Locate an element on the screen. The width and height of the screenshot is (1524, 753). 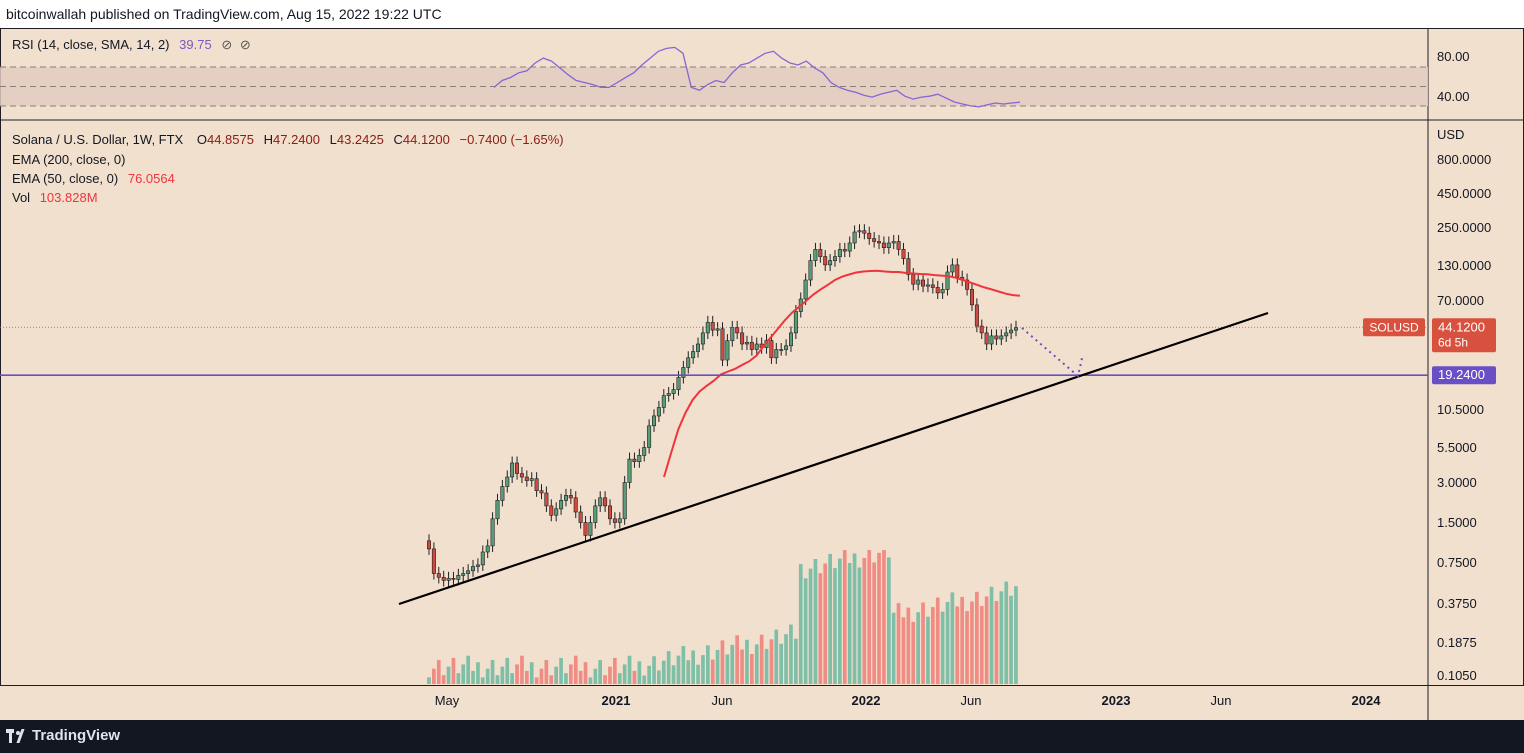
time-axis-label: May is located at coordinates (447, 700).